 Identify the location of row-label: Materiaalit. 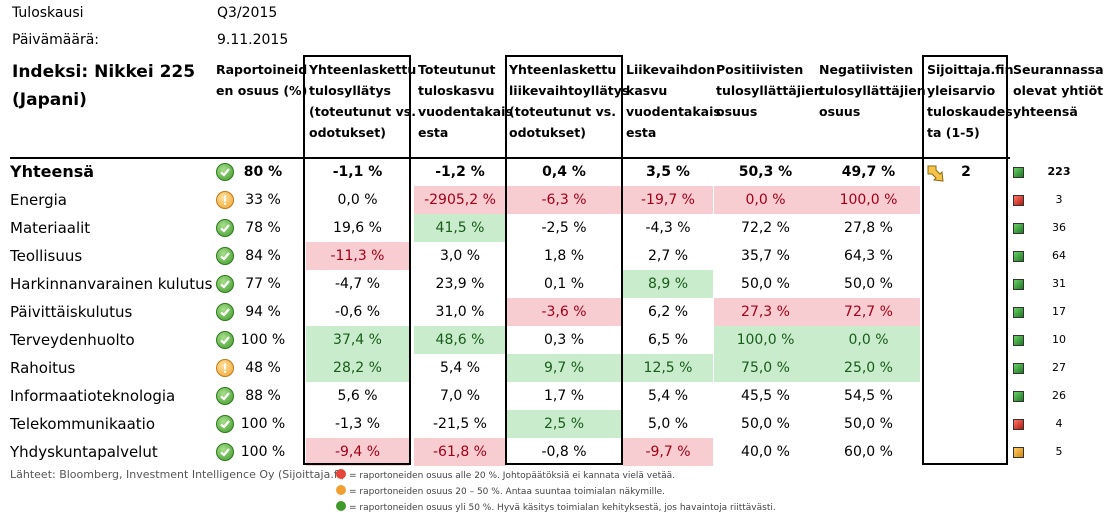
(50, 228).